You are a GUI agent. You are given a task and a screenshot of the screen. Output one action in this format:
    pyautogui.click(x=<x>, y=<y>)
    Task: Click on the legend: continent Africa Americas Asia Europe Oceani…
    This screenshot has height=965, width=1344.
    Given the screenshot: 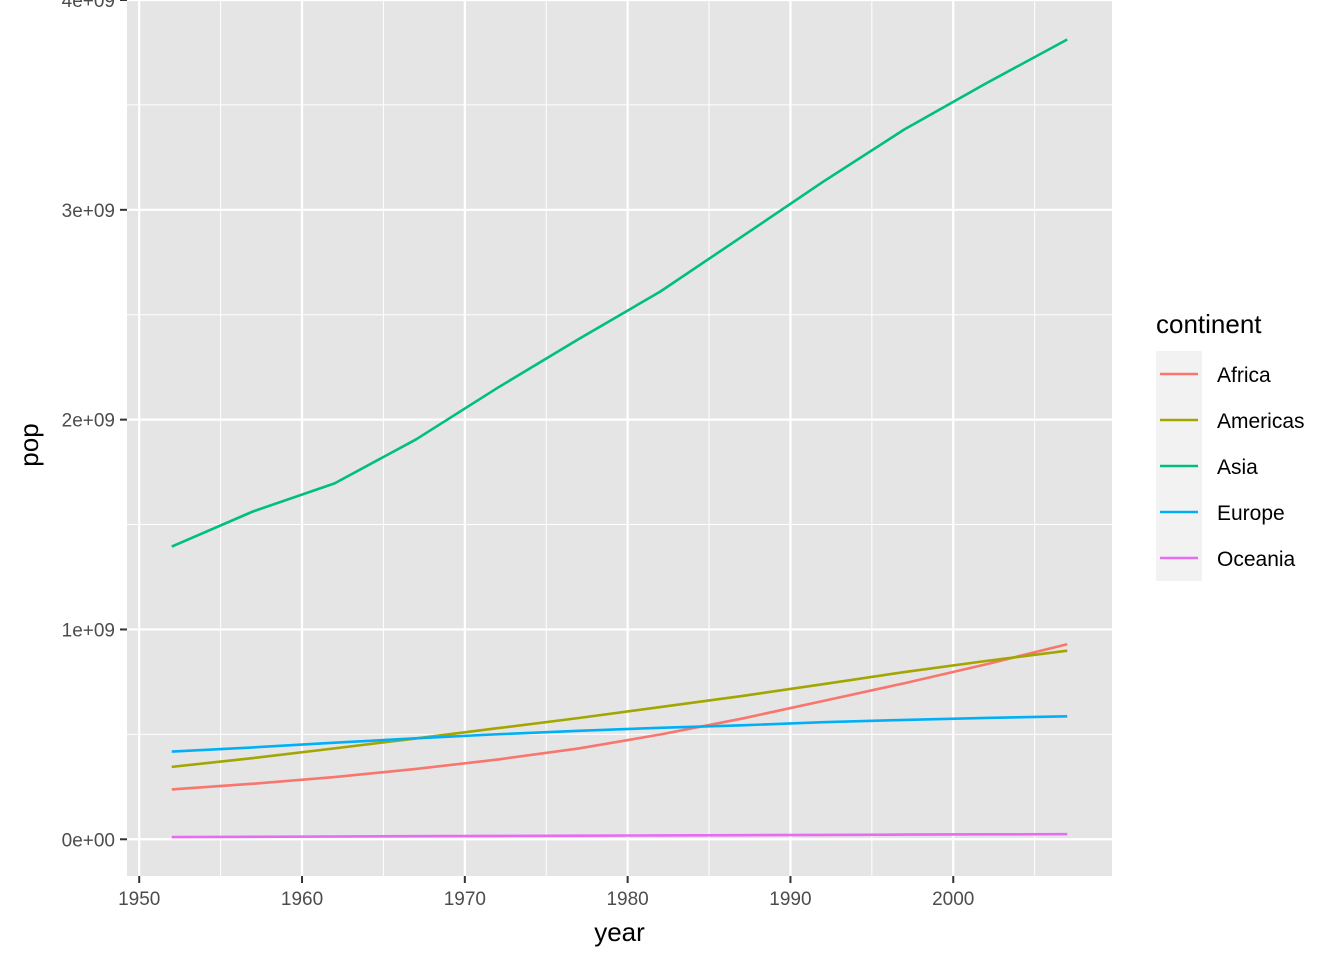 What is the action you would take?
    pyautogui.click(x=1230, y=445)
    